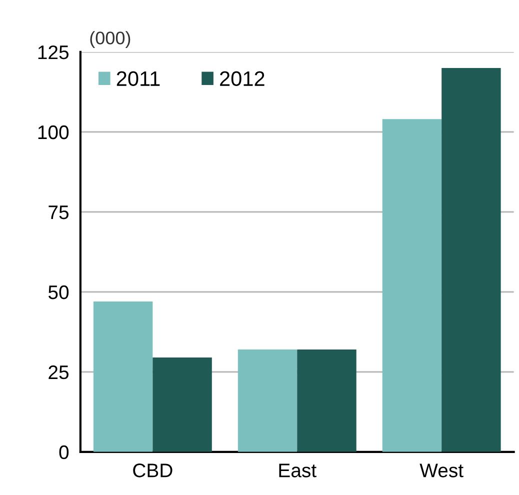 The width and height of the screenshot is (519, 495). Describe the element at coordinates (58, 372) in the screenshot. I see `y-tick-label: 25` at that location.